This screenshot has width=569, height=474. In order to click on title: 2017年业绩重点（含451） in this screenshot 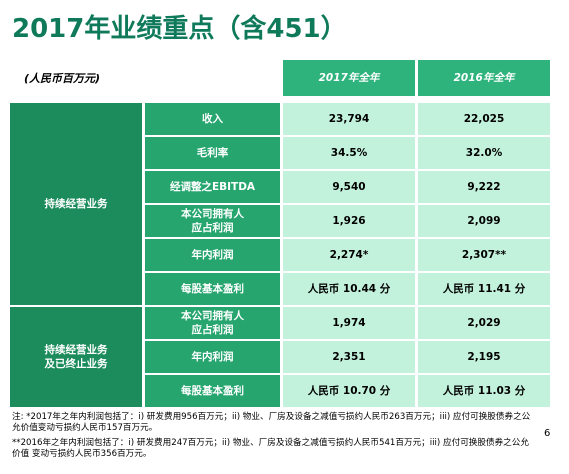, I will do `click(179, 29)`.